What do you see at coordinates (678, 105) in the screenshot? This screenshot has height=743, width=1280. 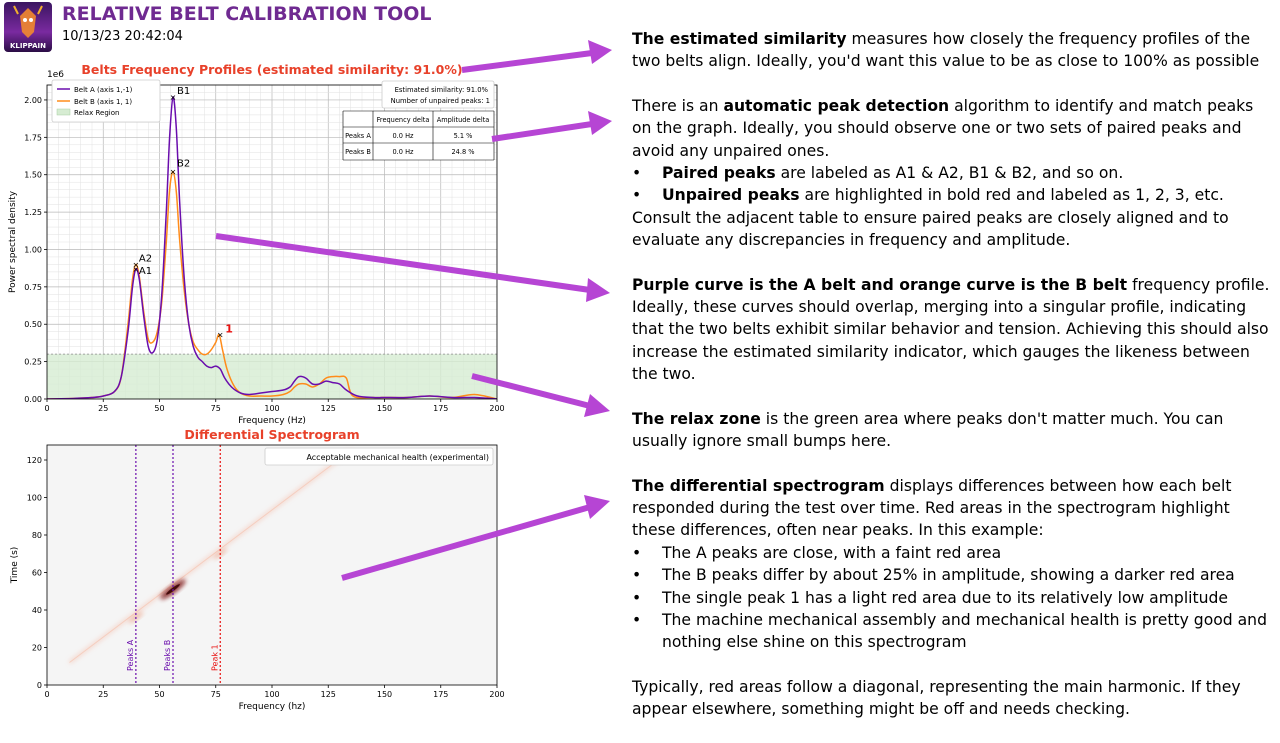 I see `note-peaks-intro-pre: There is an` at bounding box center [678, 105].